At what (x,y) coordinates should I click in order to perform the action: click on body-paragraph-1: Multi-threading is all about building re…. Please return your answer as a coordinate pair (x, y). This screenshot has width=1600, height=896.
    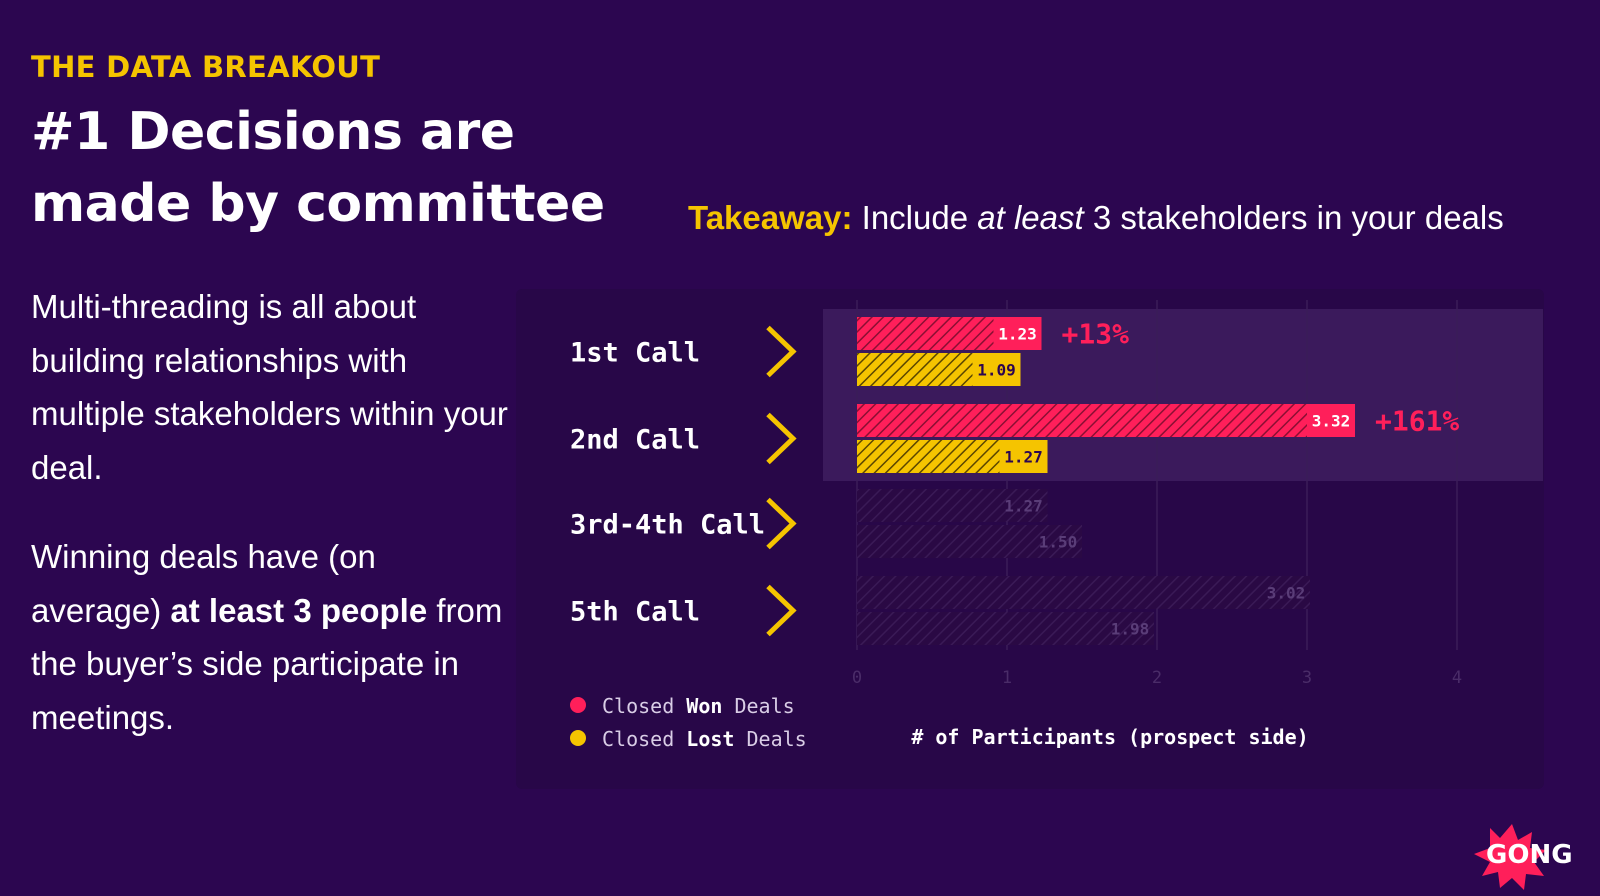
    Looking at the image, I should click on (269, 387).